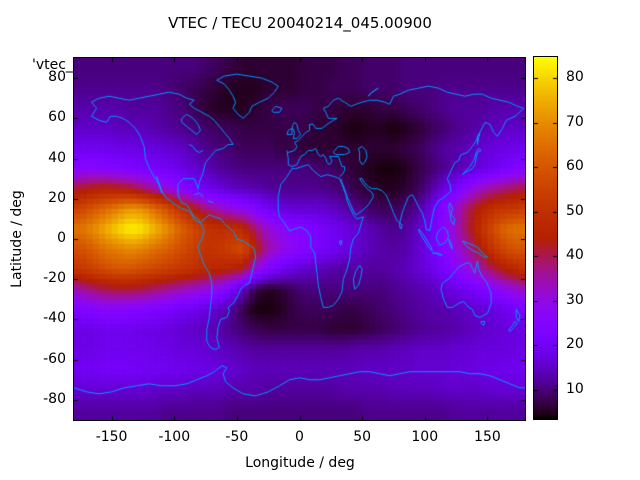 Image resolution: width=640 pixels, height=480 pixels. What do you see at coordinates (487, 437) in the screenshot?
I see `x-tick-label: 150` at bounding box center [487, 437].